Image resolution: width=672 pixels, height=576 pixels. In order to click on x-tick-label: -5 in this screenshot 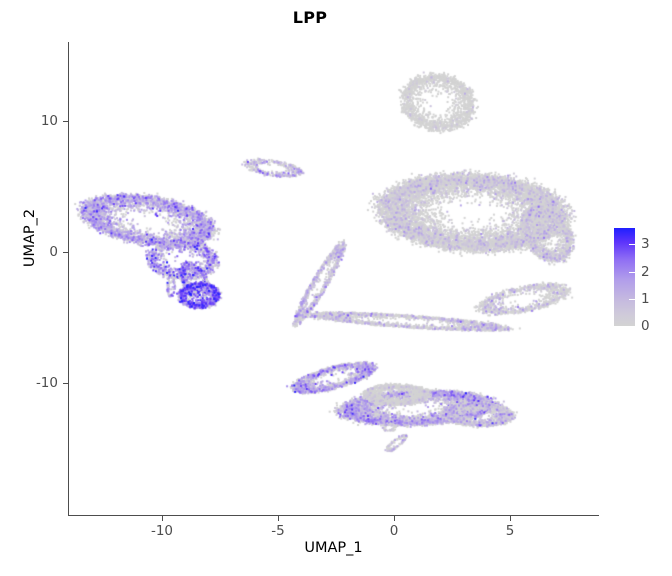, I will do `click(278, 531)`.